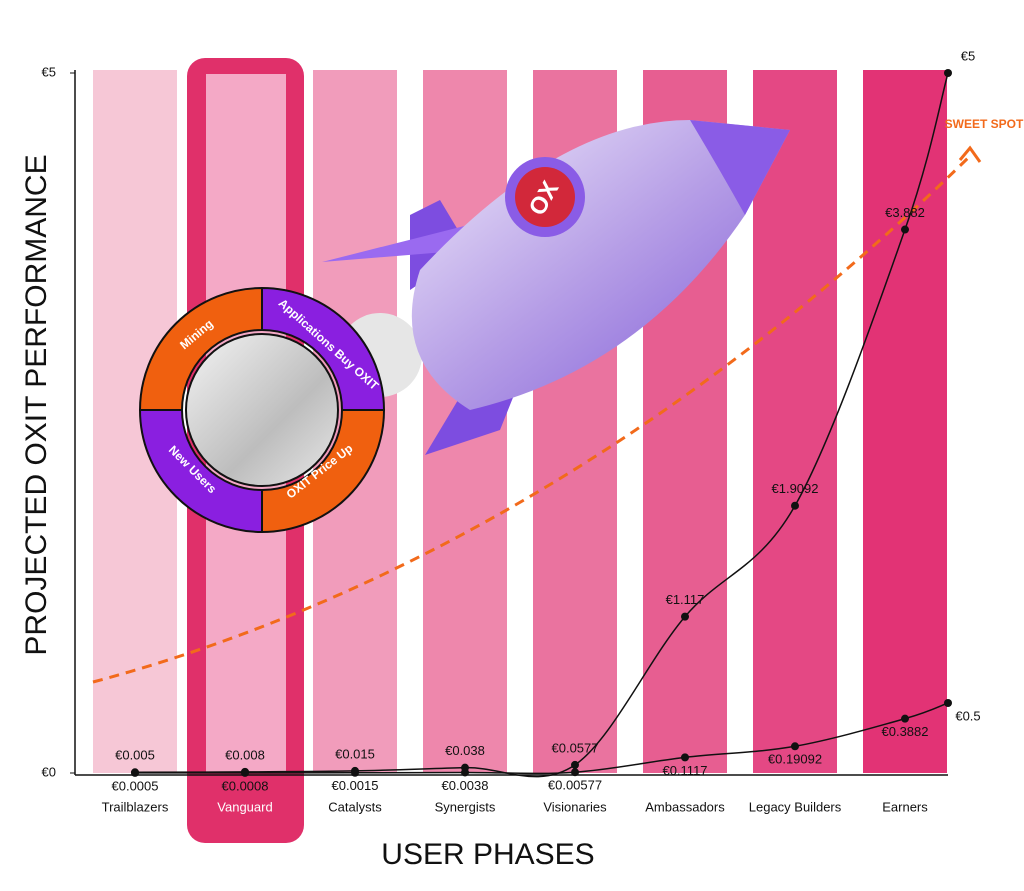 The width and height of the screenshot is (1024, 891). What do you see at coordinates (36, 404) in the screenshot?
I see `y-axis-title: PROJECTED OXIT PERFORMANCE` at bounding box center [36, 404].